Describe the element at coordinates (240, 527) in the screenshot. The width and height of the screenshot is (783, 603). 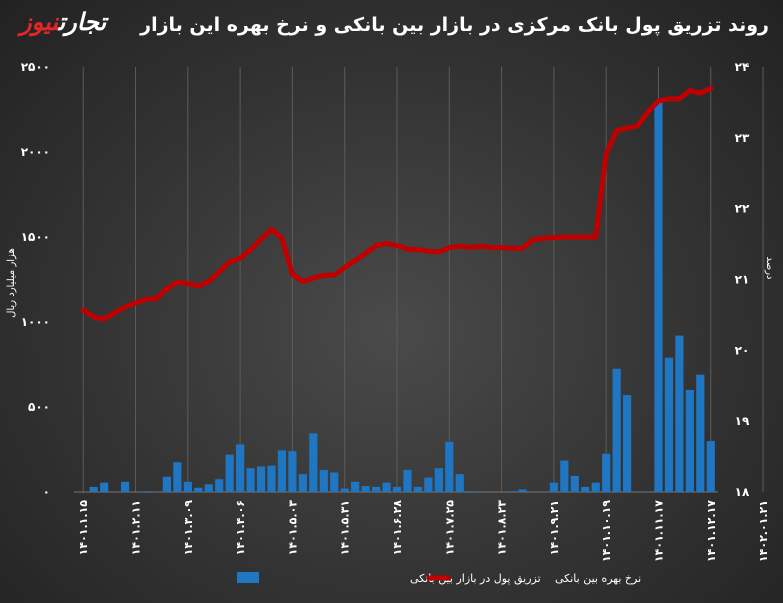
I see `x-tick-label: ۱۴۰۱.۴.۰۶` at that location.